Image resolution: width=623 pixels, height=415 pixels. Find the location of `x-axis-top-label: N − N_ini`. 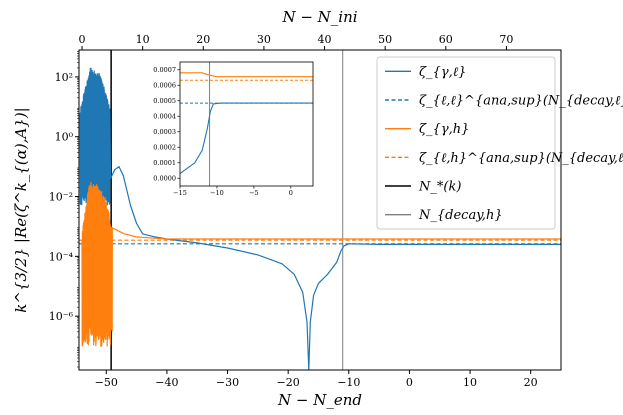

x-axis-top-label: N − N_ini is located at coordinates (319, 17).